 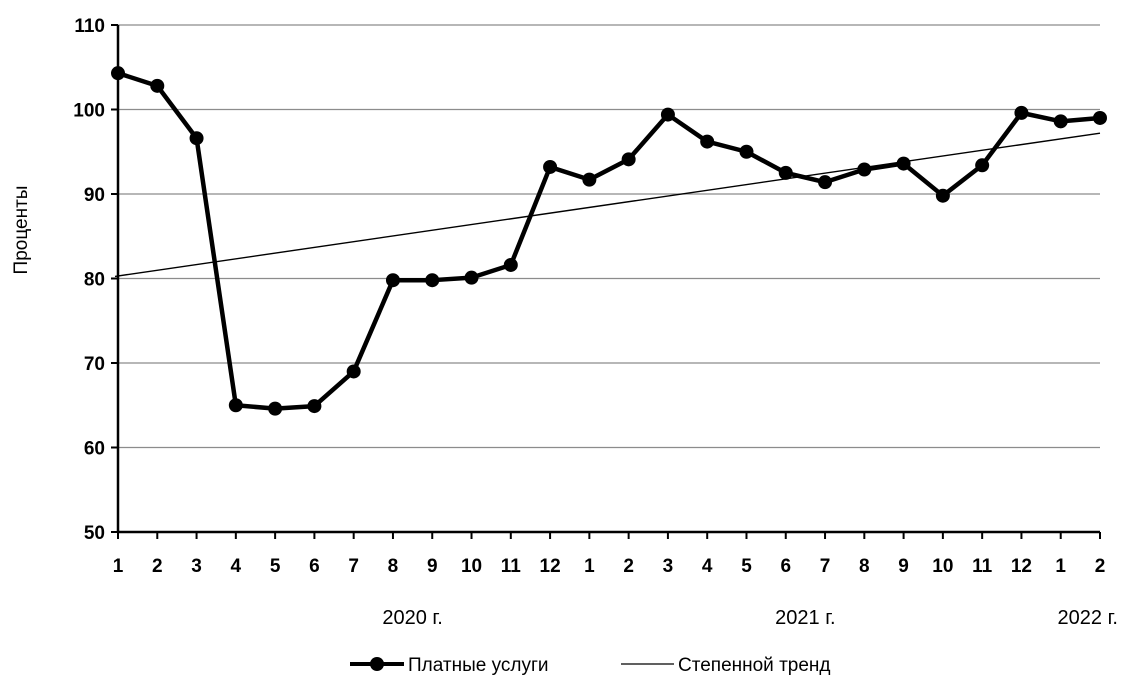 What do you see at coordinates (94, 364) in the screenshot?
I see `y-tick-label: 70` at bounding box center [94, 364].